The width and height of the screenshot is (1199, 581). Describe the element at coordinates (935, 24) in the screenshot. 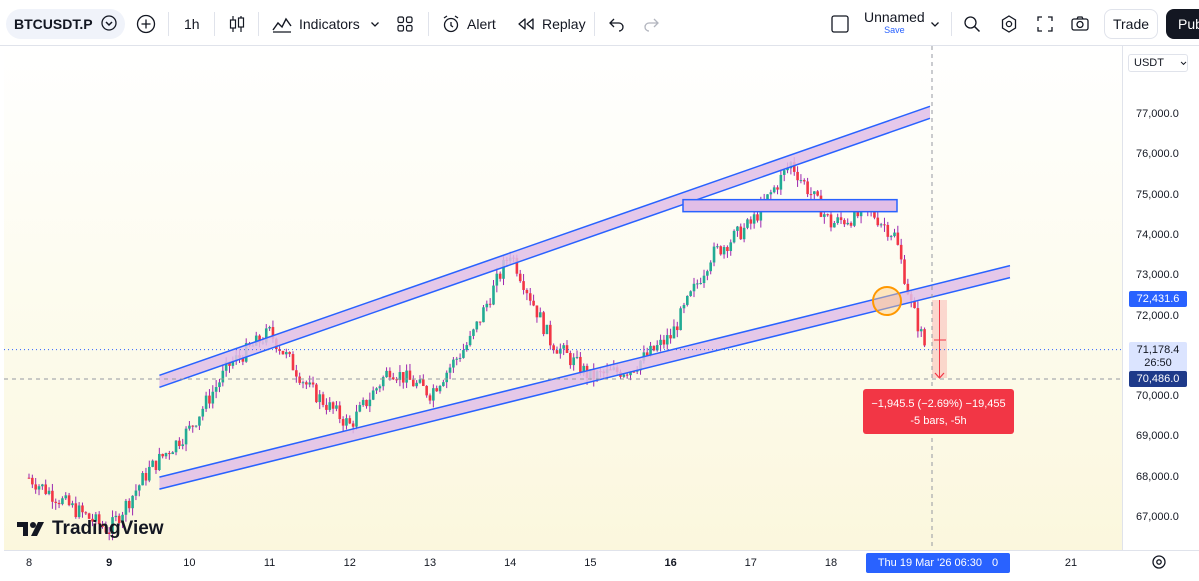

I see `layout-dropdown` at that location.